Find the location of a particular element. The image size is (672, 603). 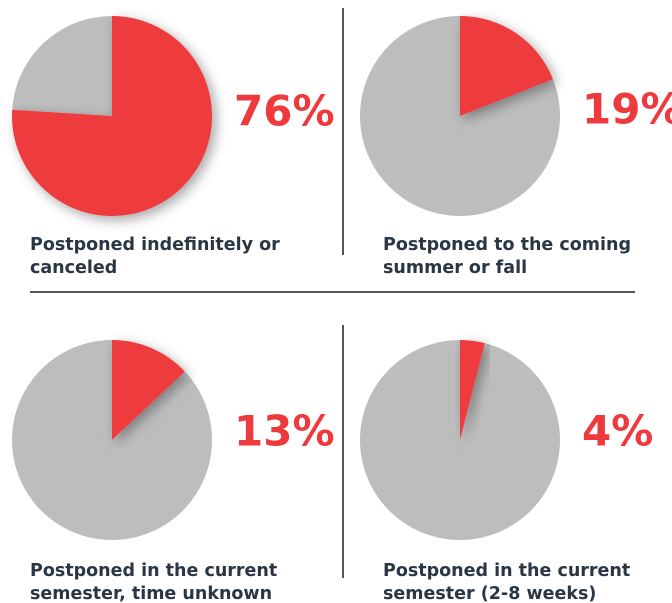

caption: canceled is located at coordinates (73, 268).